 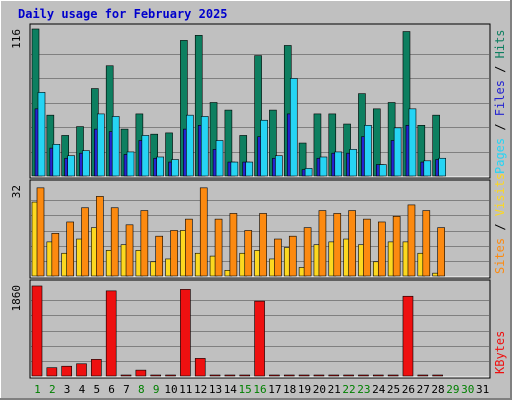 What do you see at coordinates (16, 298) in the screenshot?
I see `y-max-tick-label: 1860` at bounding box center [16, 298].